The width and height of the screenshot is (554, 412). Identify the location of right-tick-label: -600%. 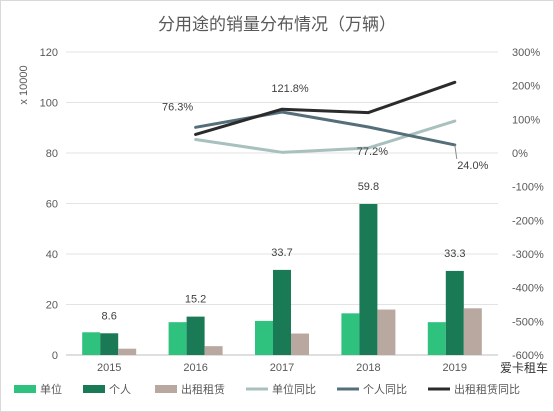
(528, 356).